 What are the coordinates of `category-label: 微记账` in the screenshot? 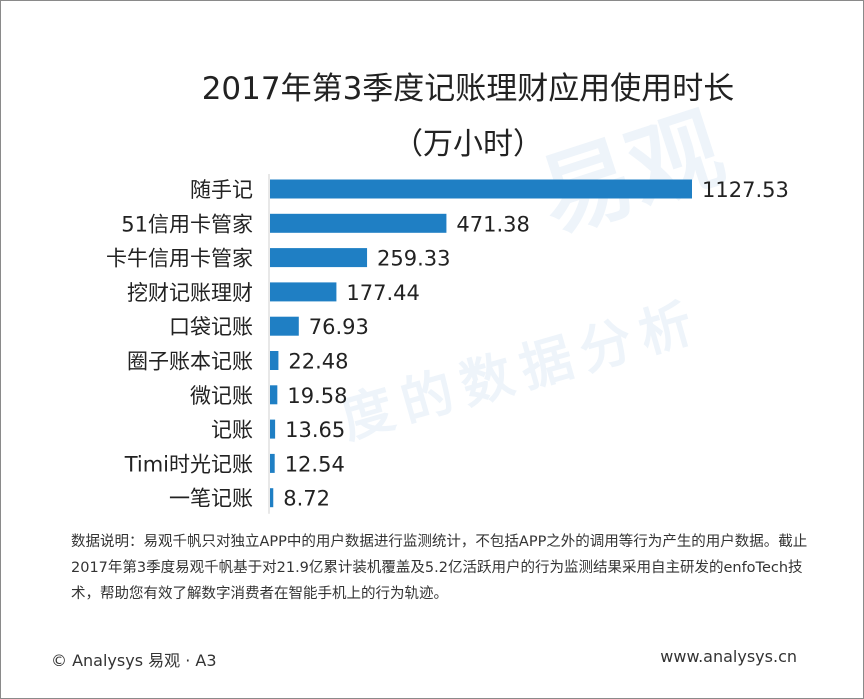 It's located at (221, 396).